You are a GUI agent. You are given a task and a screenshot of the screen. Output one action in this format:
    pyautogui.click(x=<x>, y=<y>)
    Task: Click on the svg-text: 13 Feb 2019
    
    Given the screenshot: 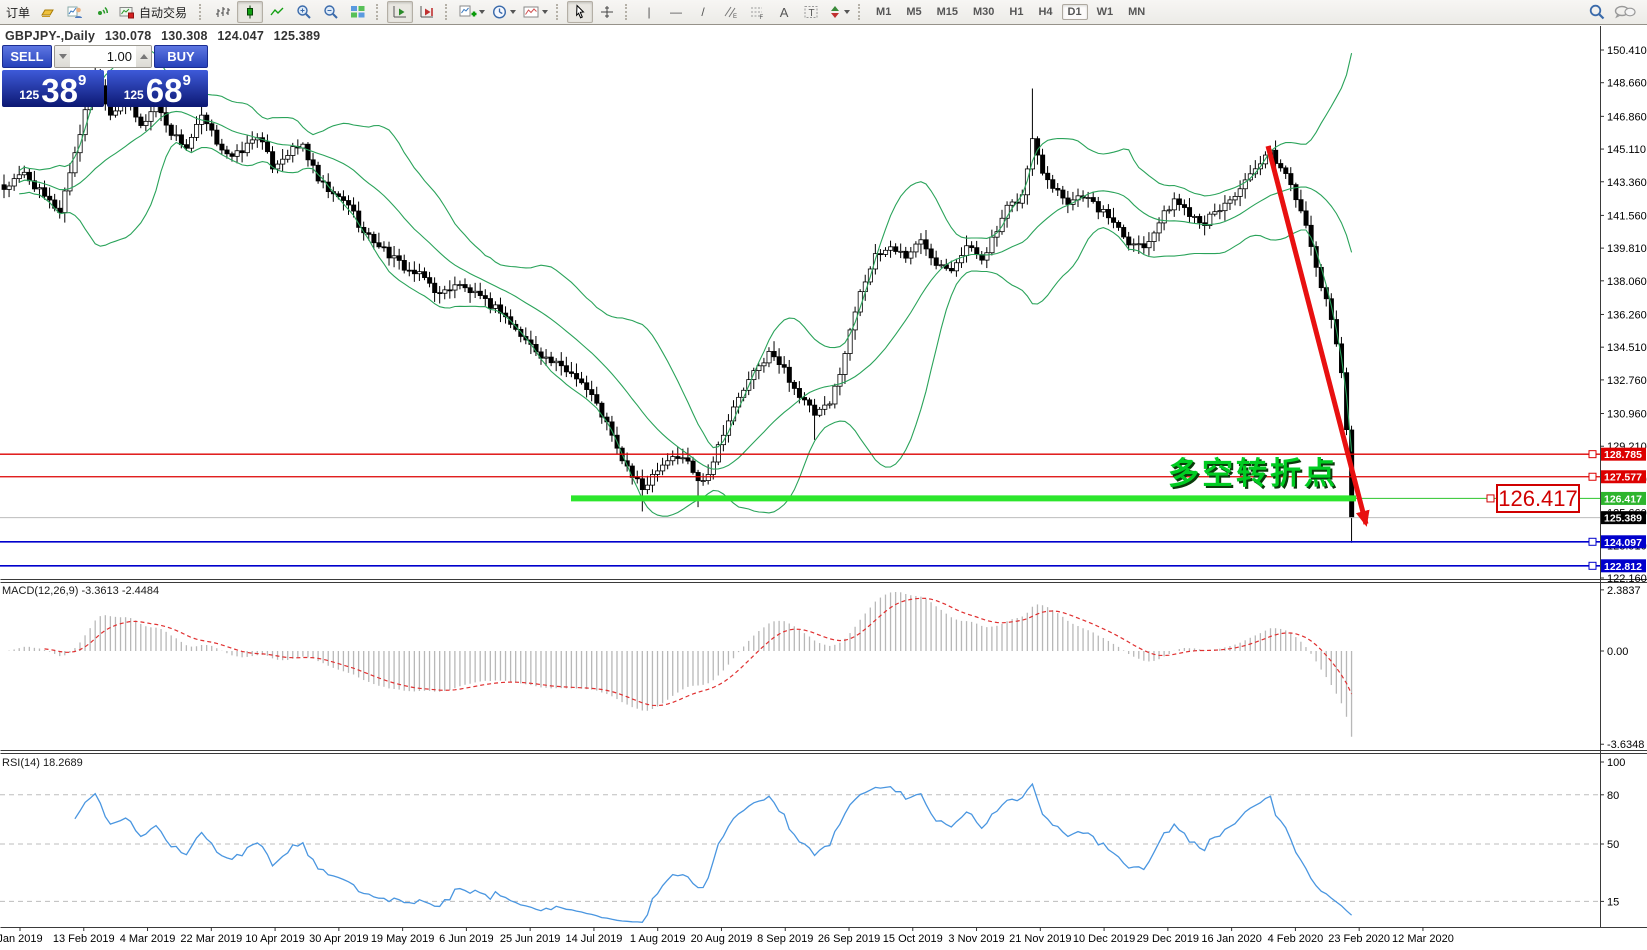 What is the action you would take?
    pyautogui.click(x=84, y=939)
    